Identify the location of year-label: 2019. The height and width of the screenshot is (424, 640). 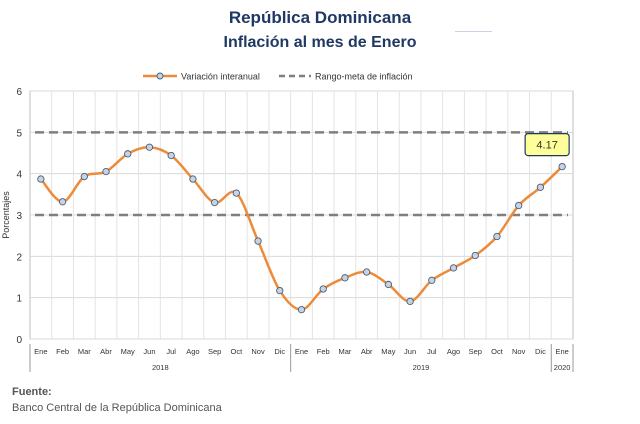
(421, 367).